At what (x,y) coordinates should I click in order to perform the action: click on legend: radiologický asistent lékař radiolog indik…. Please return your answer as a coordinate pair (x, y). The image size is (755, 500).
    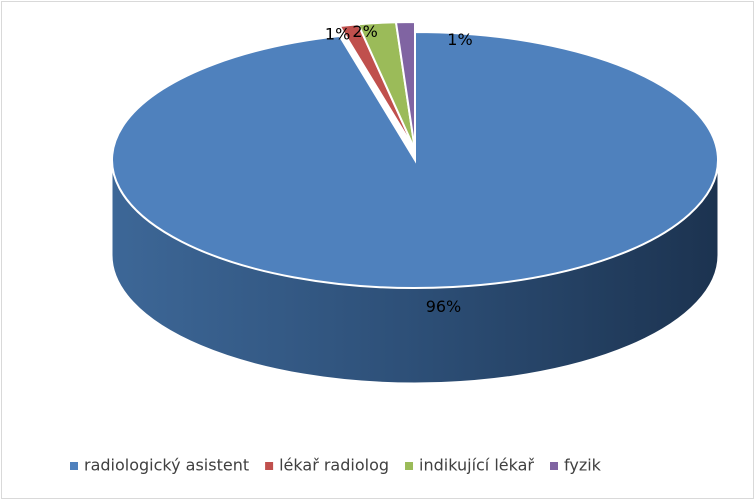
    Looking at the image, I should click on (336, 465).